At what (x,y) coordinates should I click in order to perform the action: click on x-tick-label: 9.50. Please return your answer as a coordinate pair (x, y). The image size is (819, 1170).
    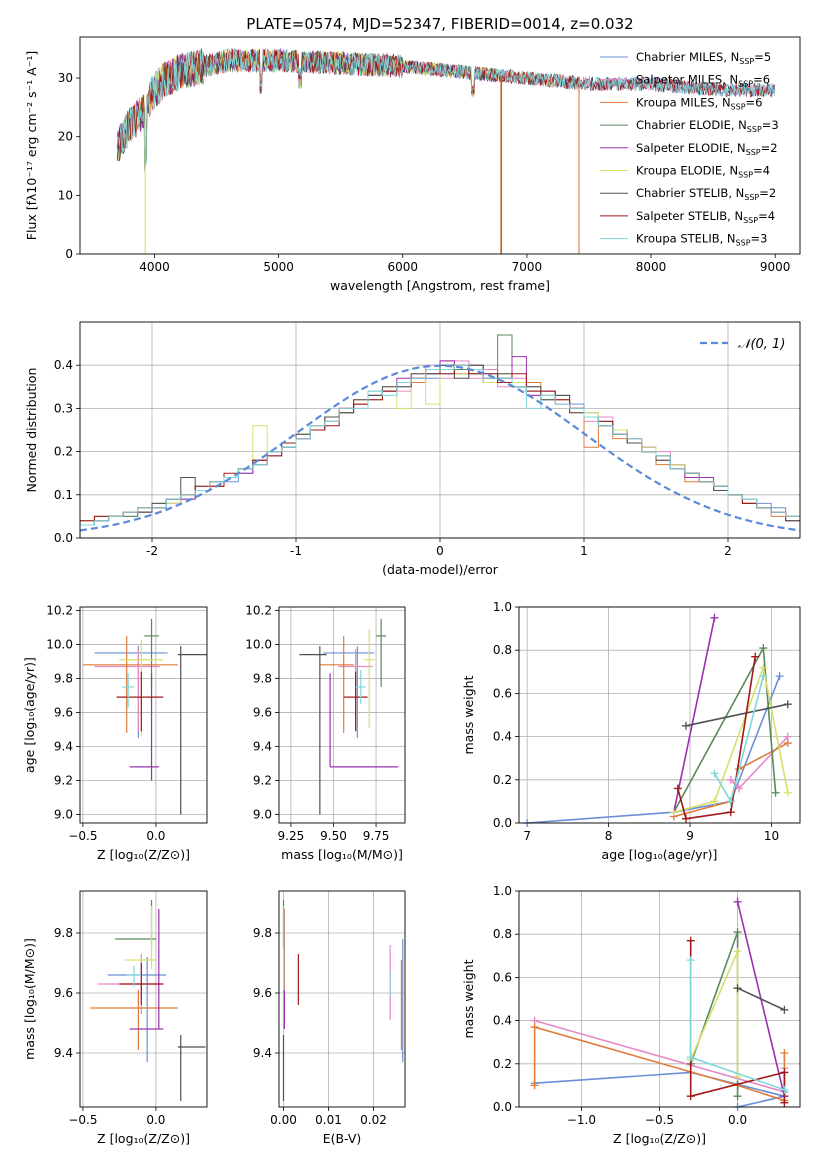
    Looking at the image, I should click on (333, 836).